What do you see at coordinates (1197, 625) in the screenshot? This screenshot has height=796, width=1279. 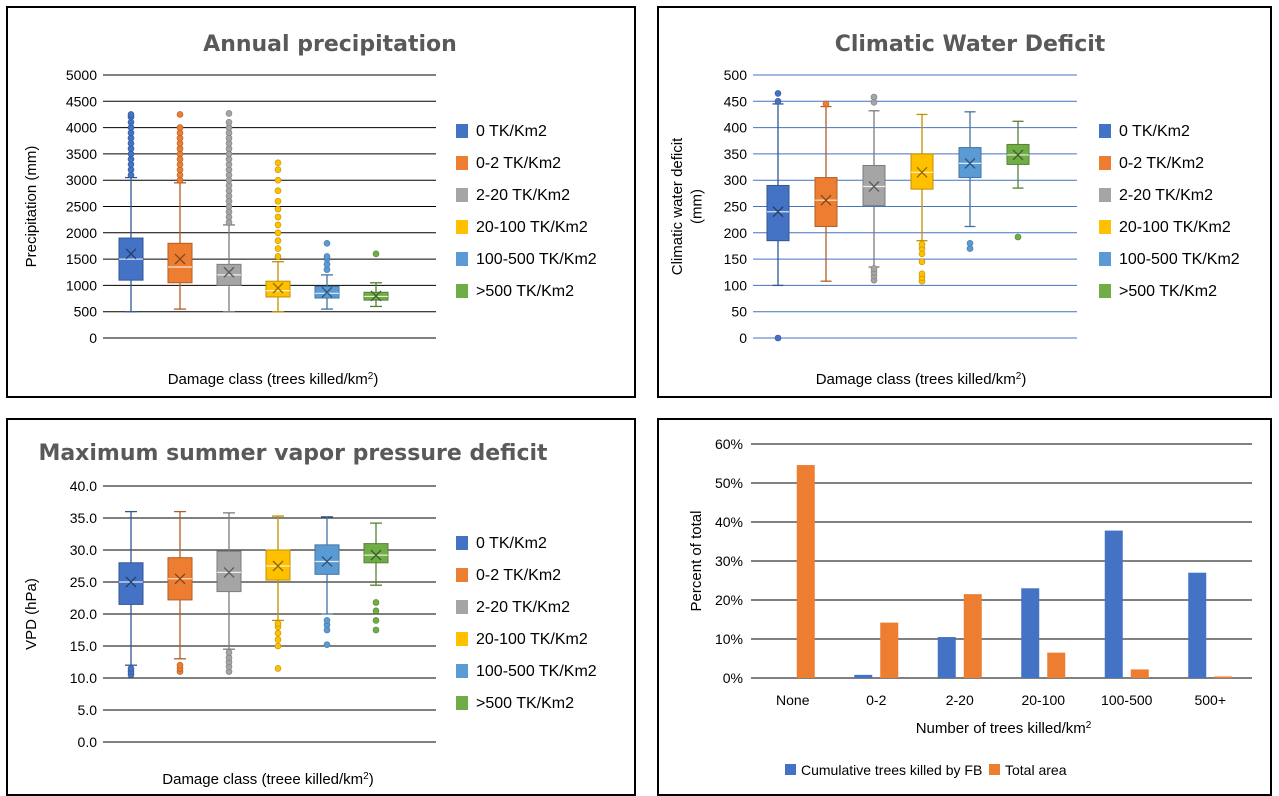 I see `bar-Cumulative trees killed by FB-500+` at bounding box center [1197, 625].